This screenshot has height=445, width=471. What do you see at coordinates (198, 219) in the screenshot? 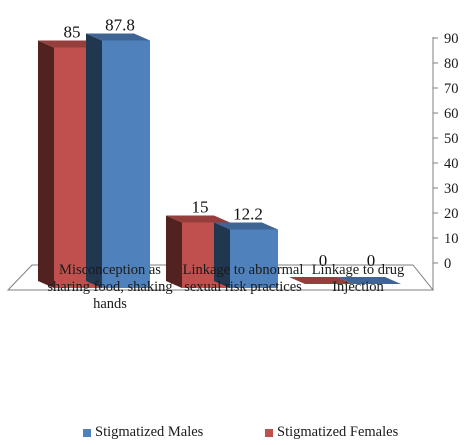
I see `bar-top-female` at bounding box center [198, 219].